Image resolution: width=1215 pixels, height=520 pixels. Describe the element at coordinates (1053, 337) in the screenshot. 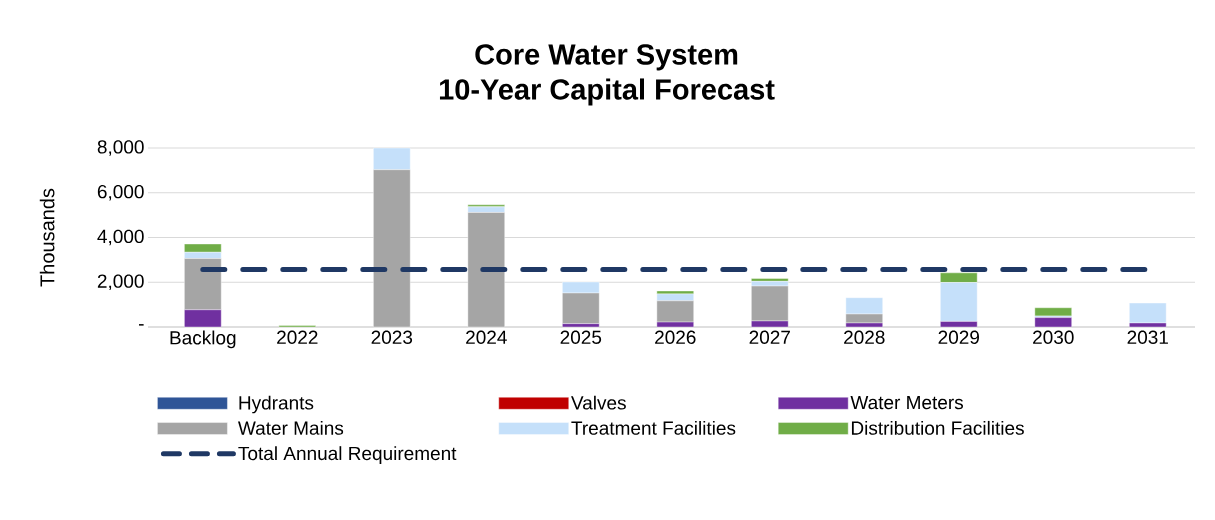

I see `x-tick-label: 2030` at that location.